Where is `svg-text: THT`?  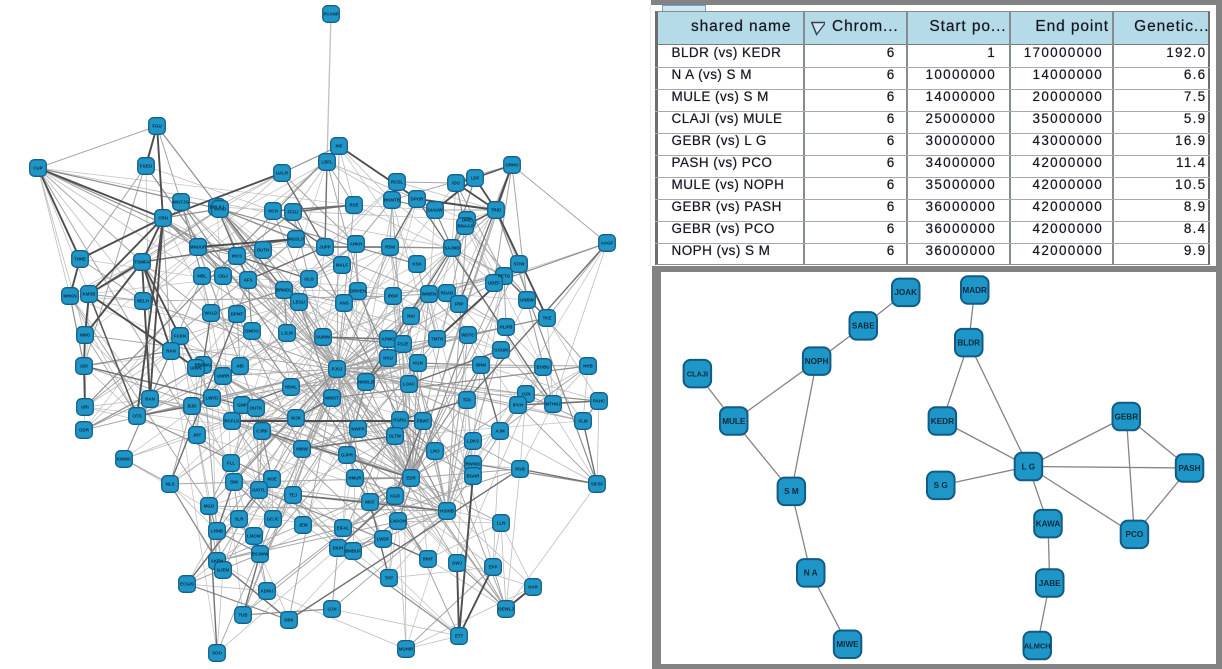 svg-text: THT is located at coordinates (389, 578).